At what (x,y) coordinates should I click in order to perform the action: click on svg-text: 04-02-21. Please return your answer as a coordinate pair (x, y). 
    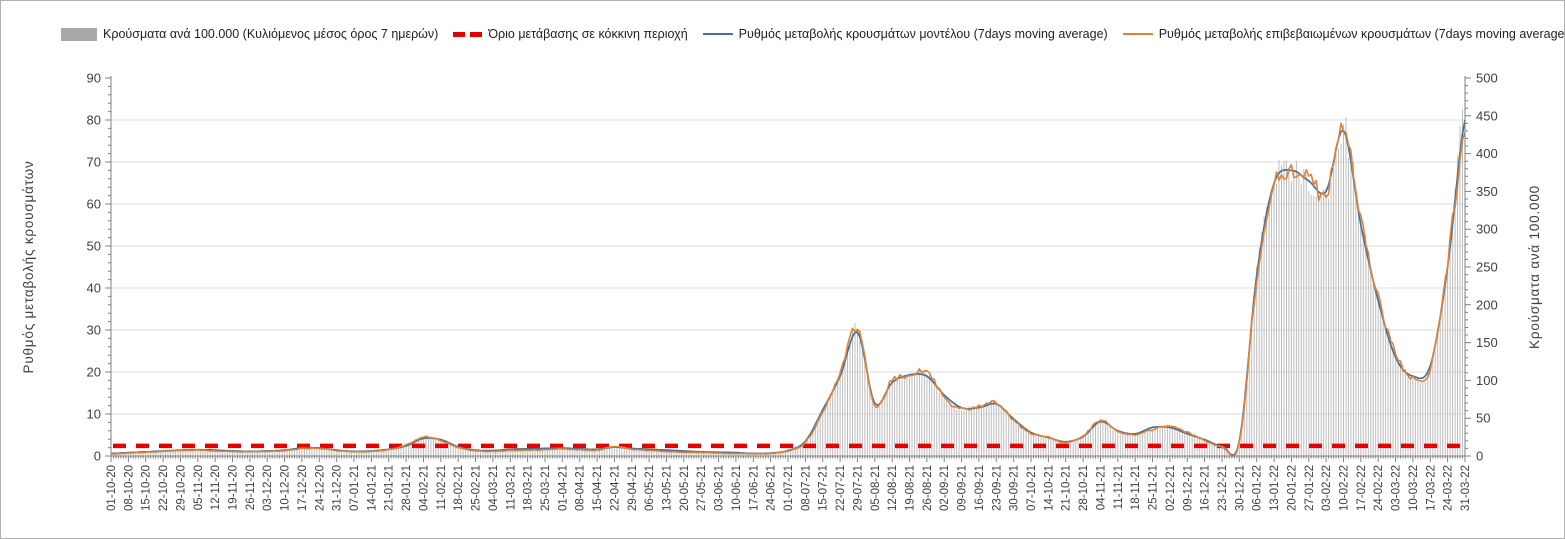
    Looking at the image, I should click on (425, 488).